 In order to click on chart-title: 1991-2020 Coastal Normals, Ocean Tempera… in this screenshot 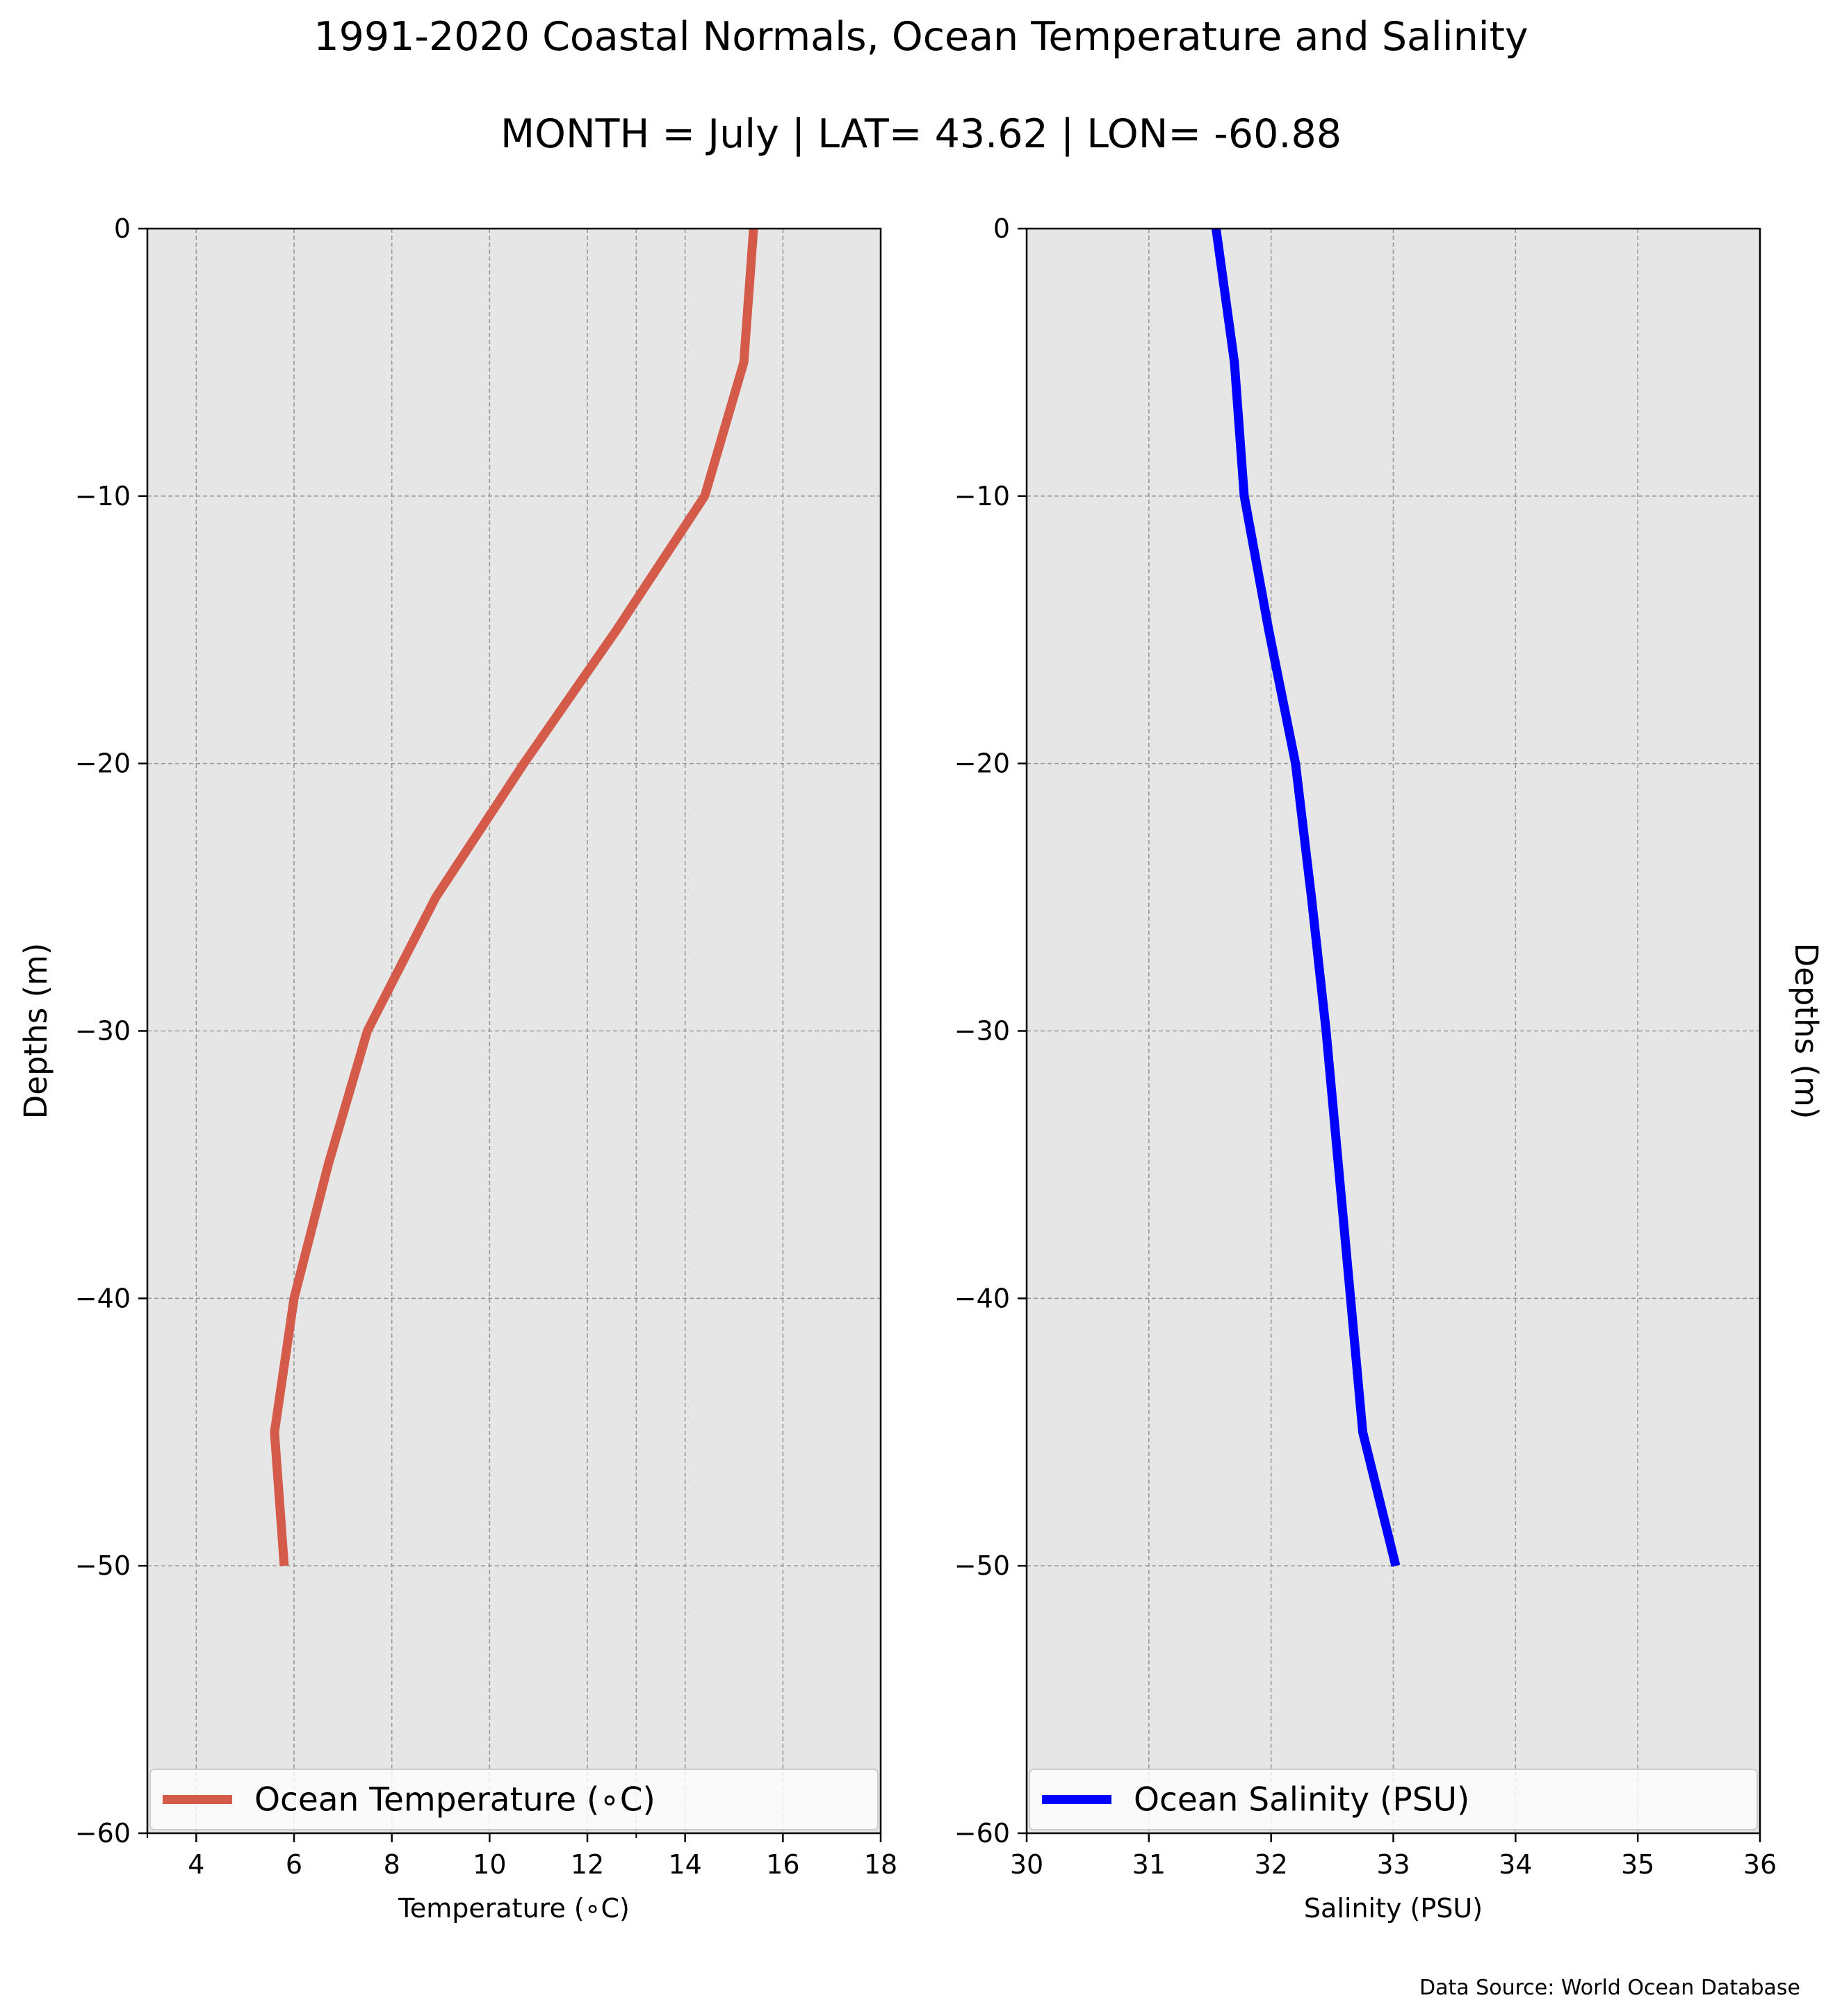, I will do `click(920, 37)`.